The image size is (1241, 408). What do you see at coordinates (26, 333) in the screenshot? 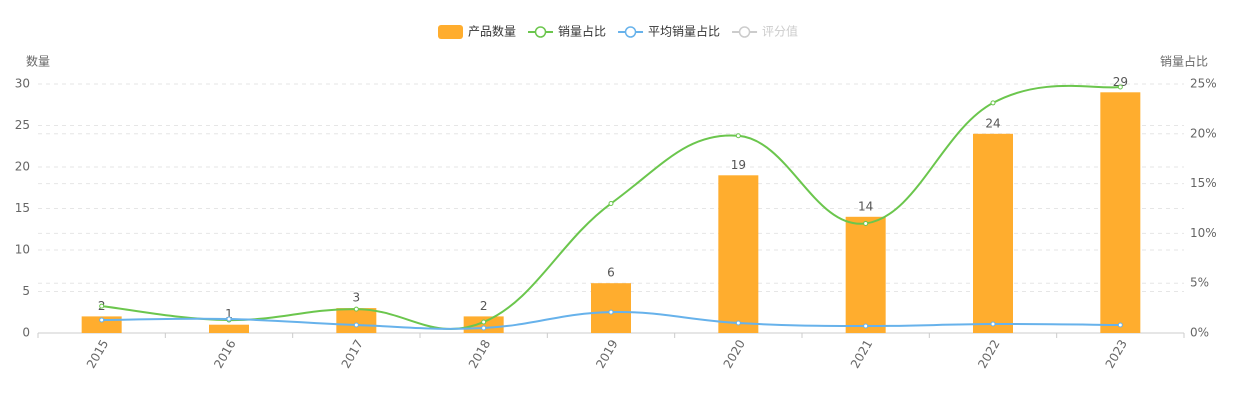
I see `y-tick-label: 0` at bounding box center [26, 333].